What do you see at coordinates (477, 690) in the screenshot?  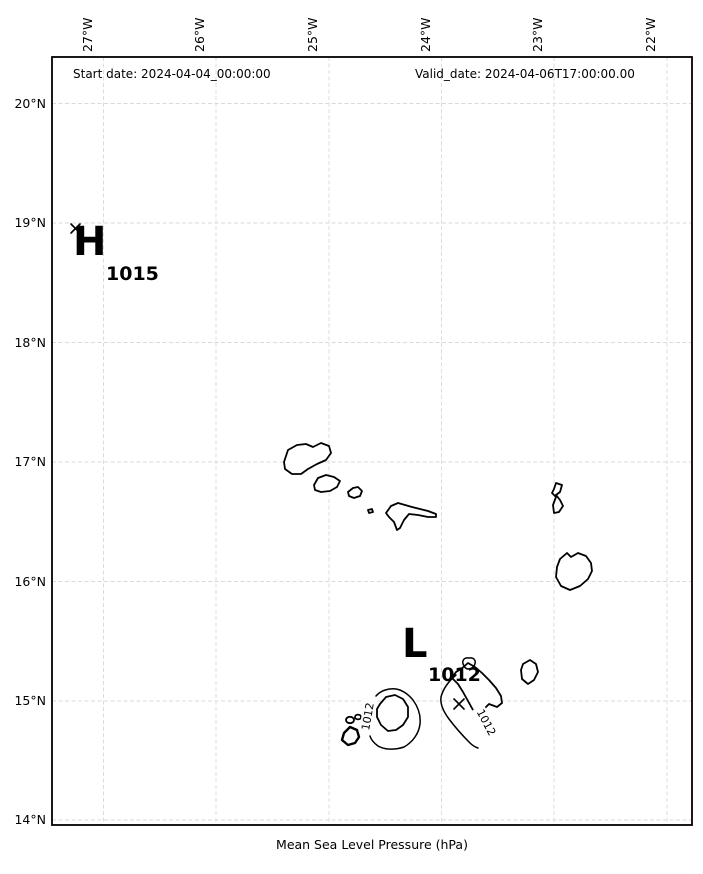 I see `island-santiago` at bounding box center [477, 690].